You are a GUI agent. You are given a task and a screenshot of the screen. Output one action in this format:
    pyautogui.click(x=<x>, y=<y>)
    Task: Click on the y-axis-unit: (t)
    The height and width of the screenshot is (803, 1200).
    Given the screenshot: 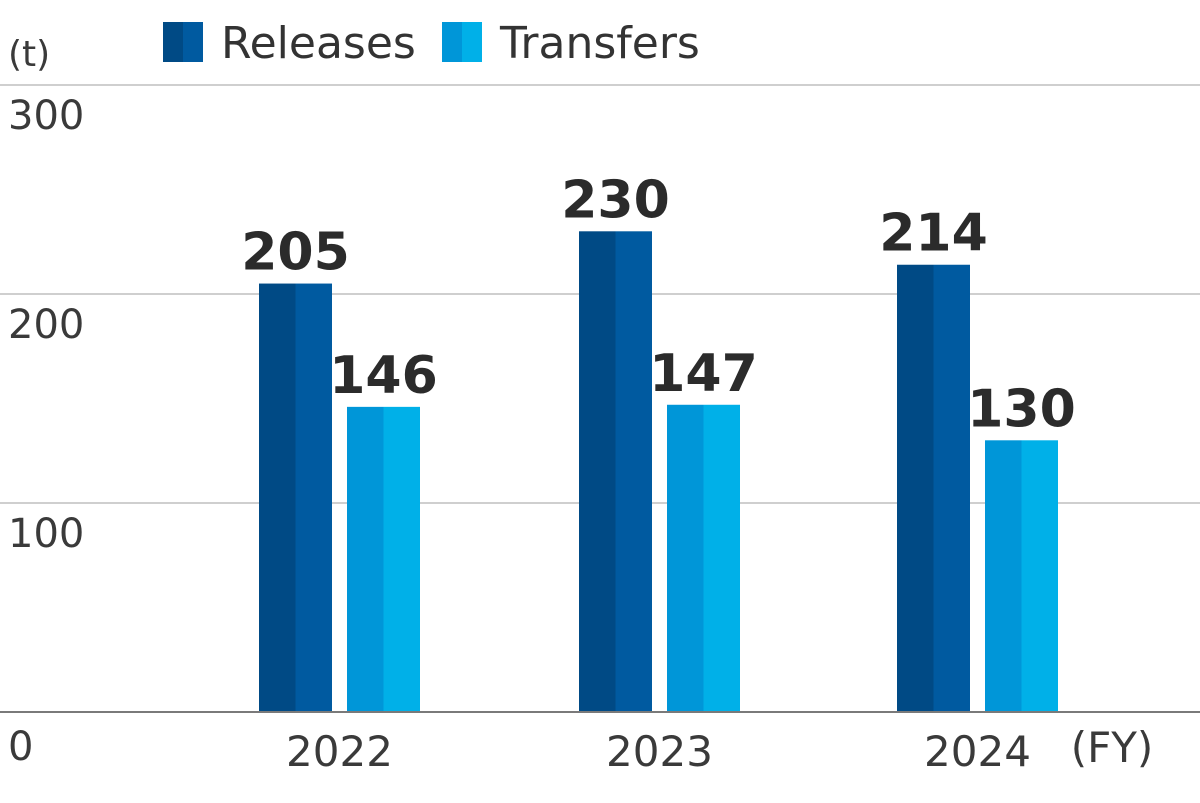 What is the action you would take?
    pyautogui.click(x=29, y=54)
    